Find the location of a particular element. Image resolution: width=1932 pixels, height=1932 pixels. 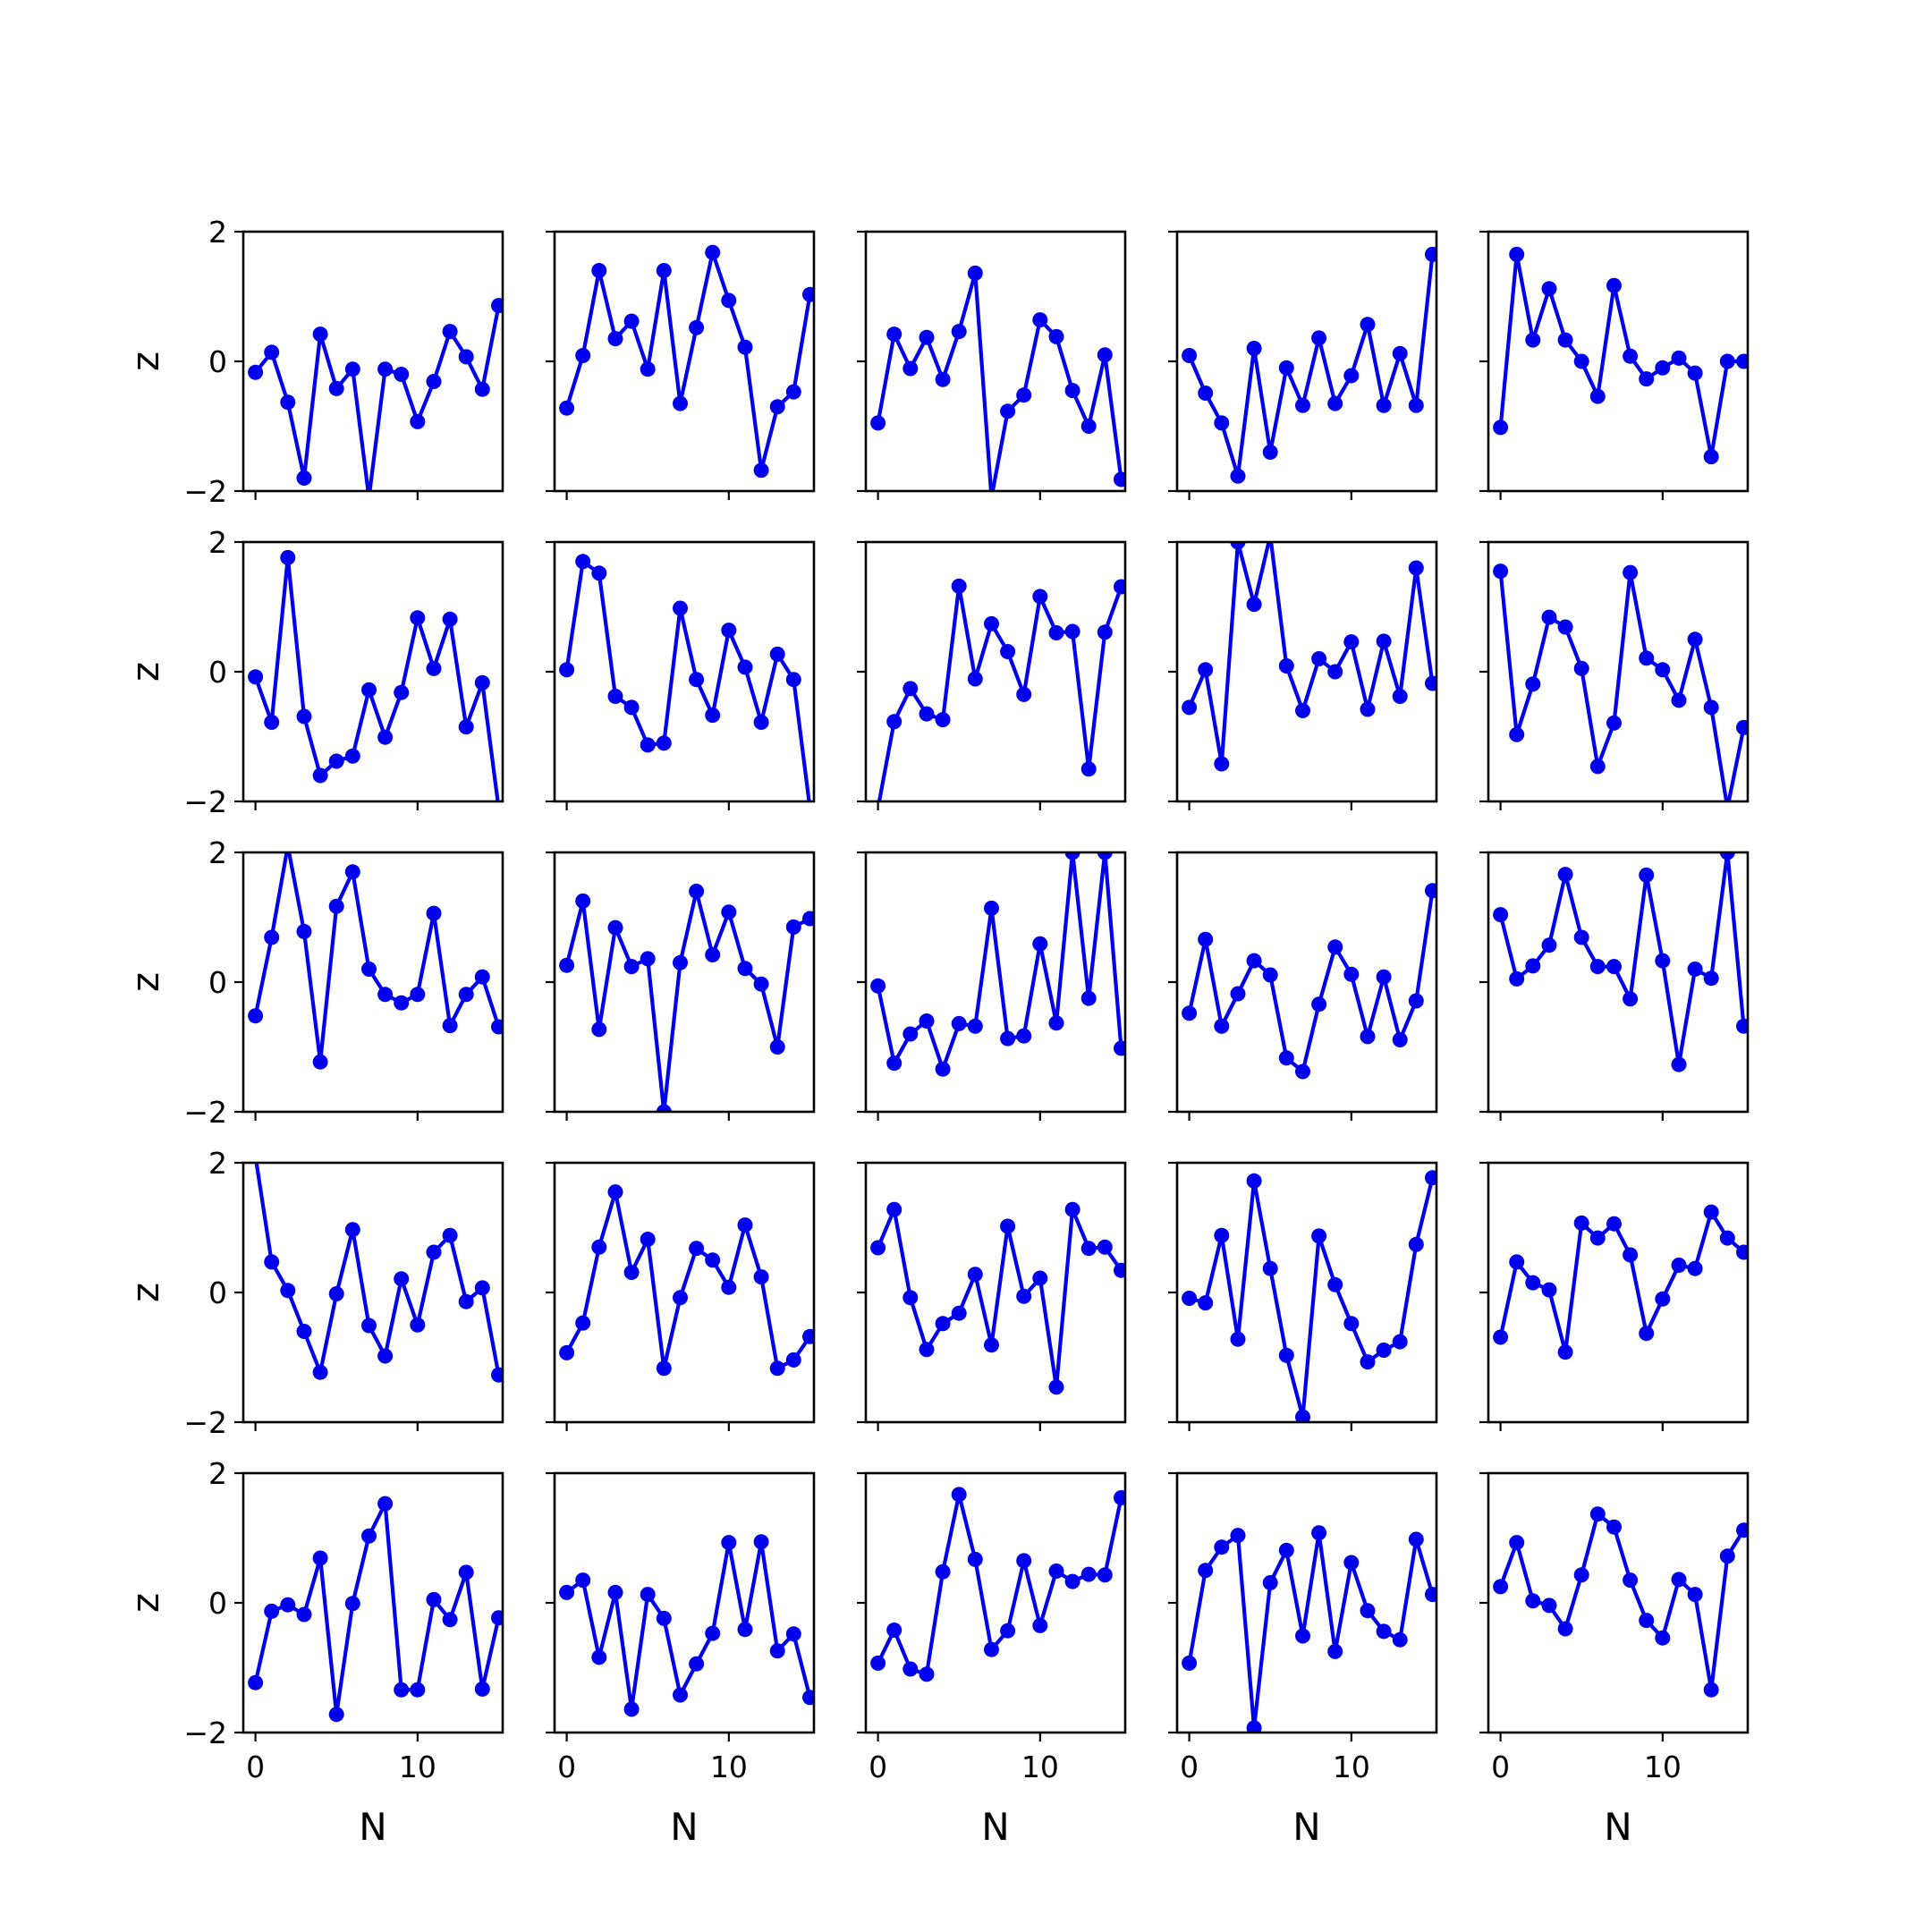

y-tick-label: 0 is located at coordinates (217, 361).